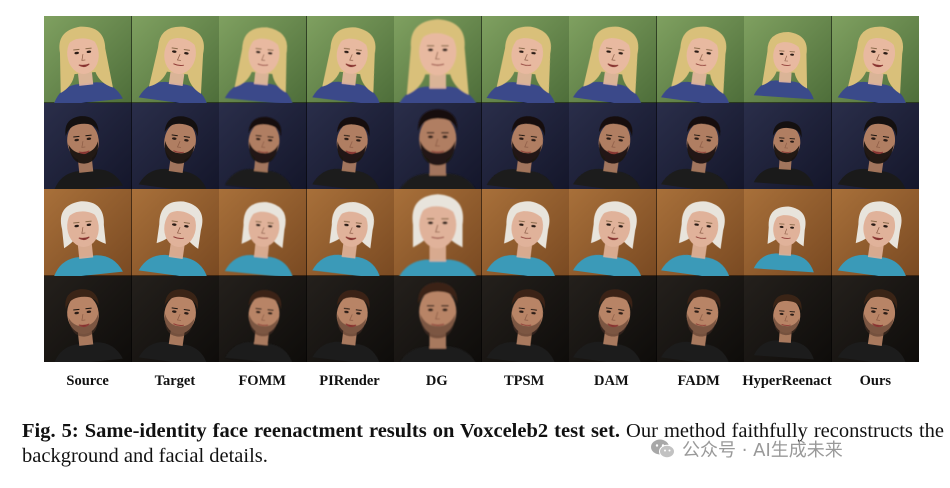  Describe the element at coordinates (787, 381) in the screenshot. I see `column-label-hyperreenact: HyperReenact` at that location.